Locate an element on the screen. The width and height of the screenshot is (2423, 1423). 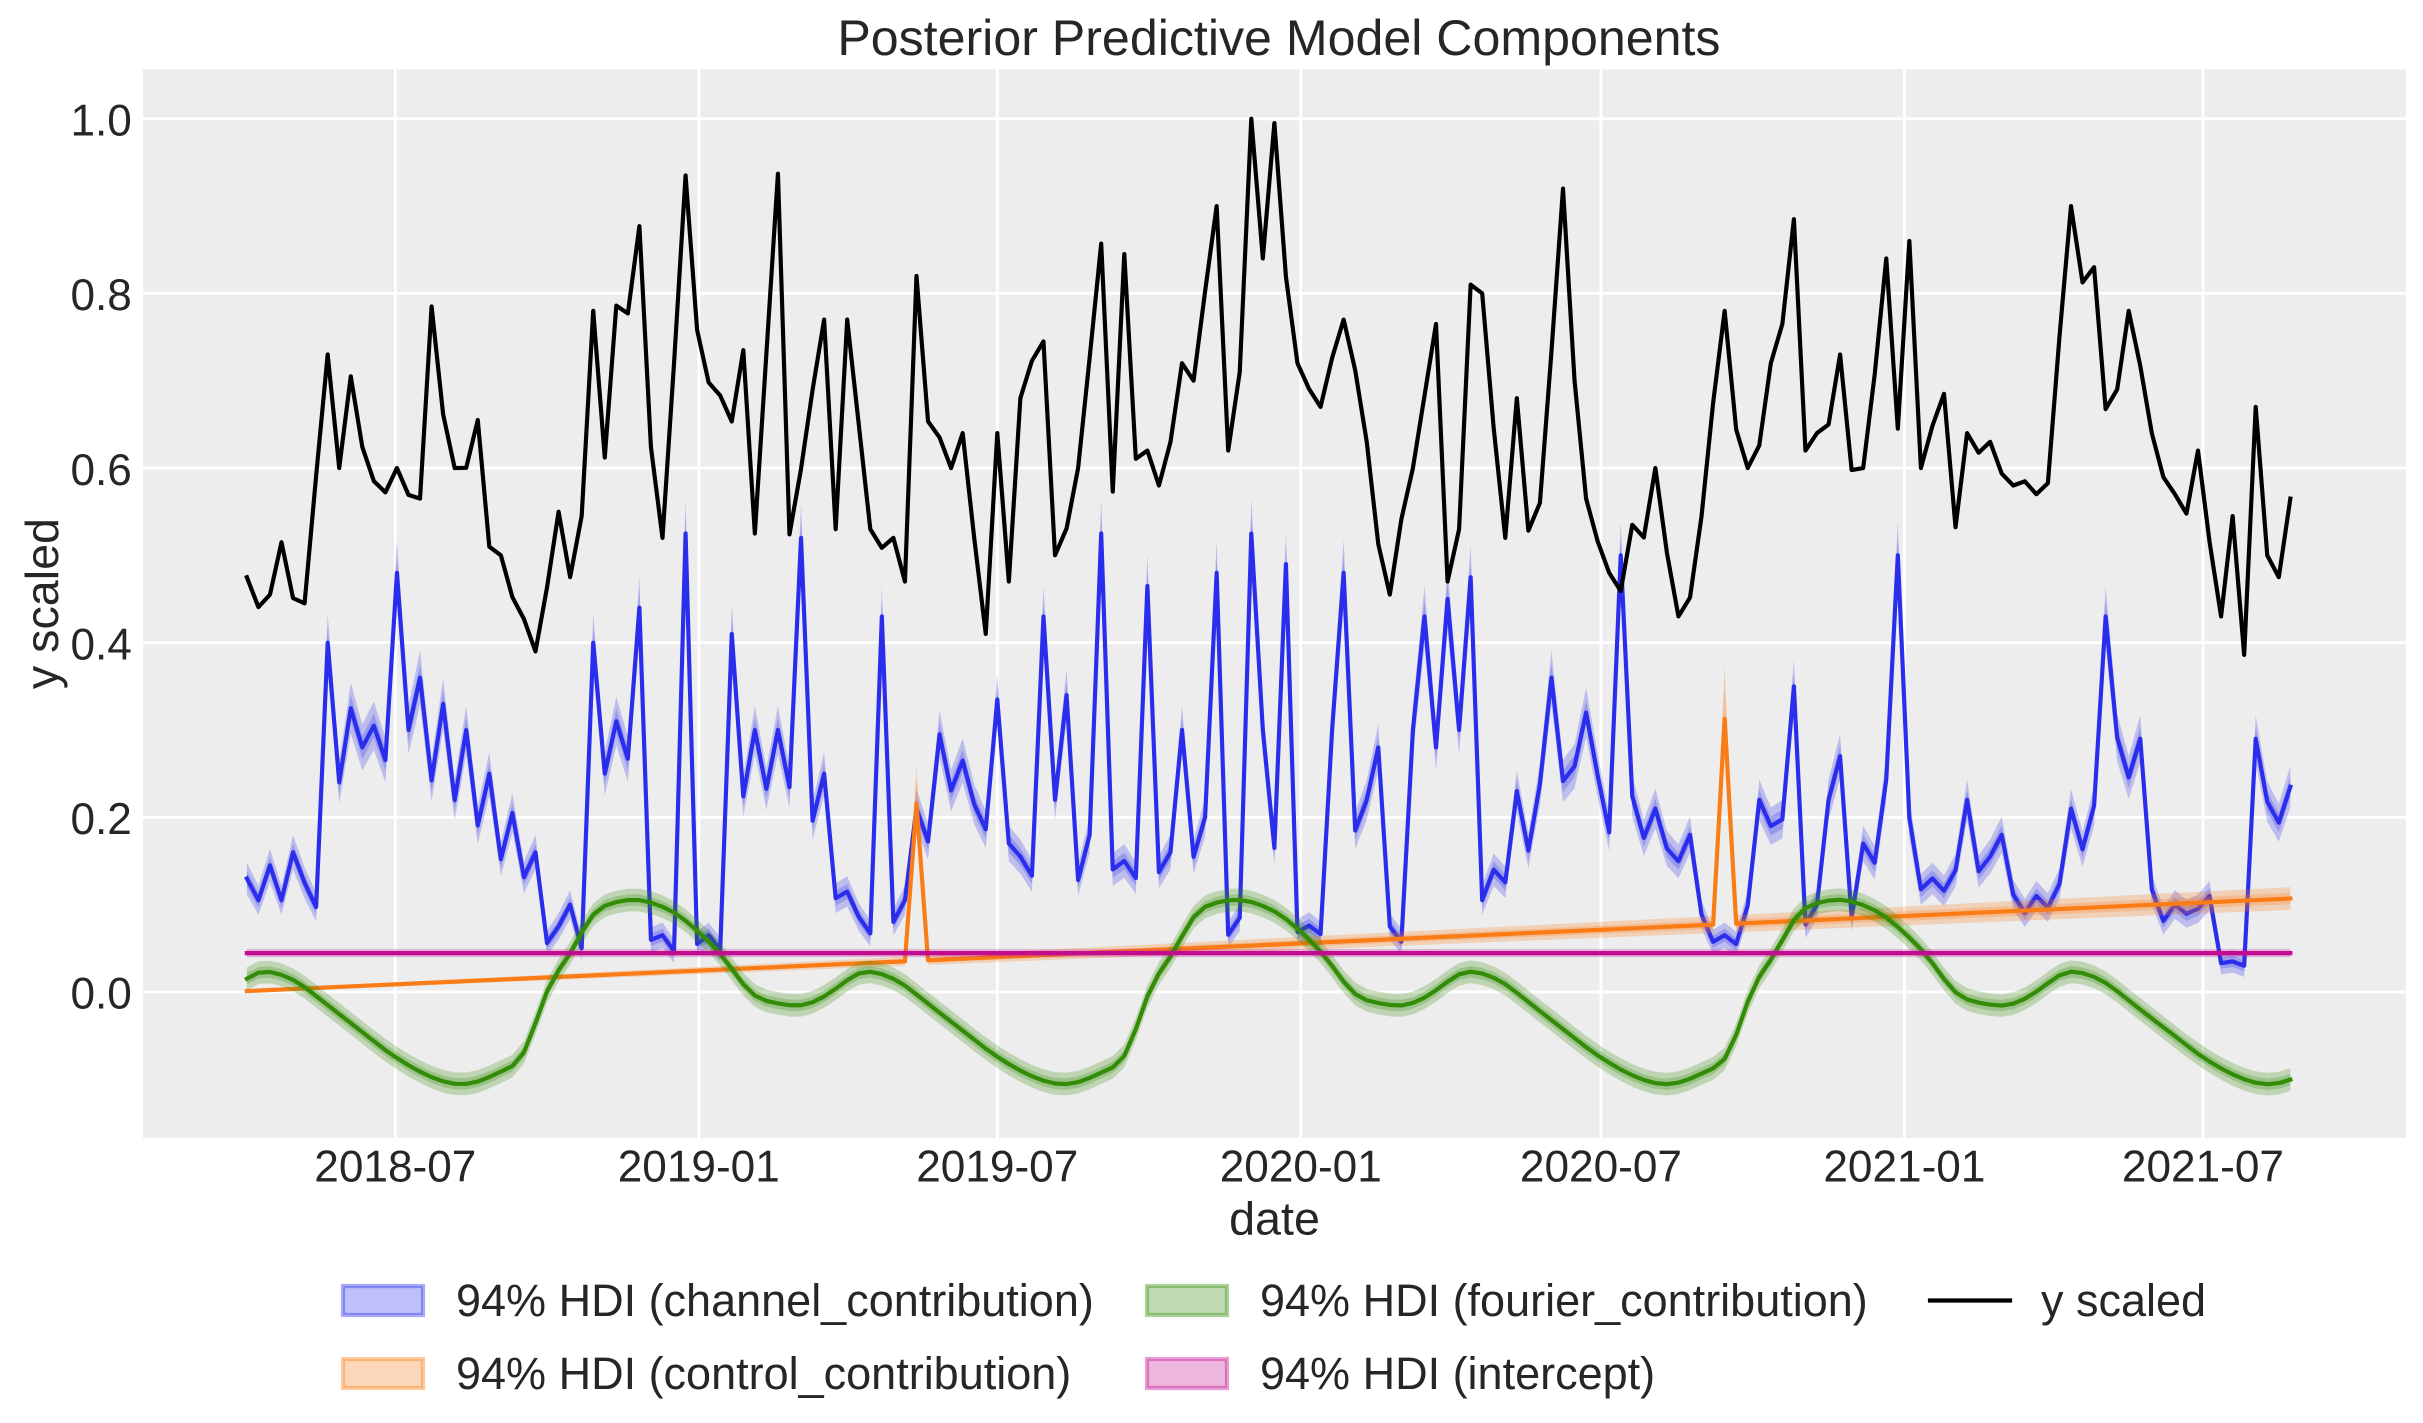
svg-text: 94% HDI (fourier_contribution) is located at coordinates (1564, 1300).